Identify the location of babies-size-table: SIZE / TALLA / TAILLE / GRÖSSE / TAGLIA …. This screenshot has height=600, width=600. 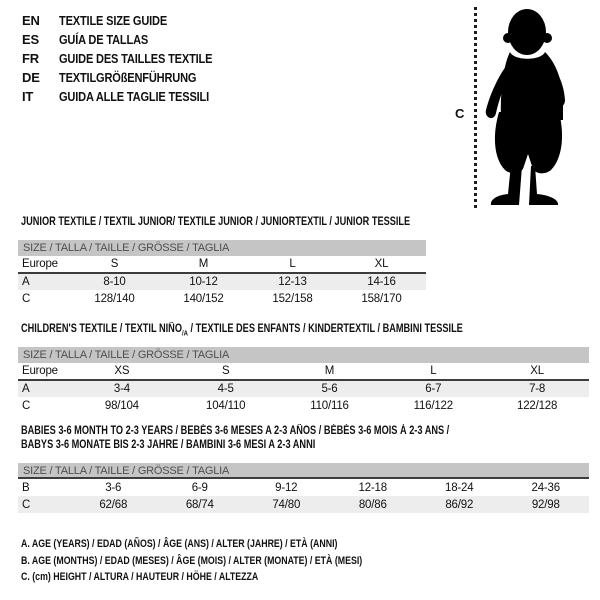
(303, 488).